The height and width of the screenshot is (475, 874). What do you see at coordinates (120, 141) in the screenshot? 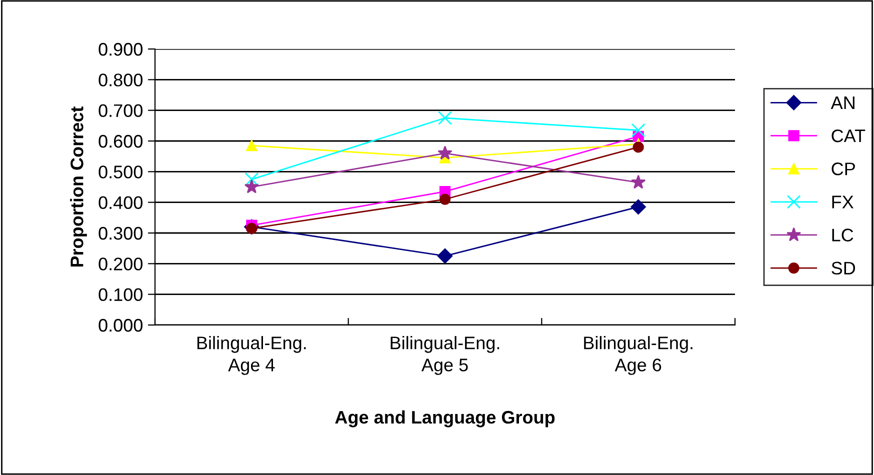
I see `y-tick-label: 0.600` at bounding box center [120, 141].